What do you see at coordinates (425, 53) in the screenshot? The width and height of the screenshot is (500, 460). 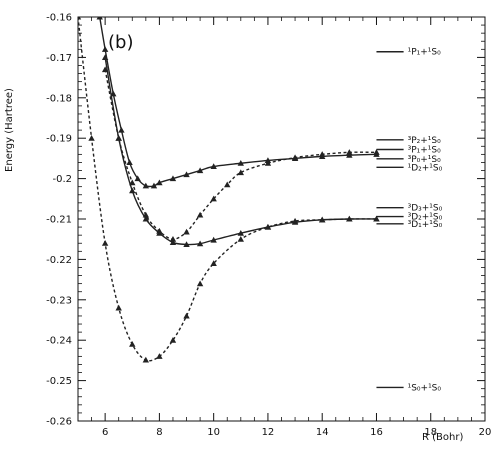 I see `asymptote-label: ¹P₁+¹S₀` at bounding box center [425, 53].